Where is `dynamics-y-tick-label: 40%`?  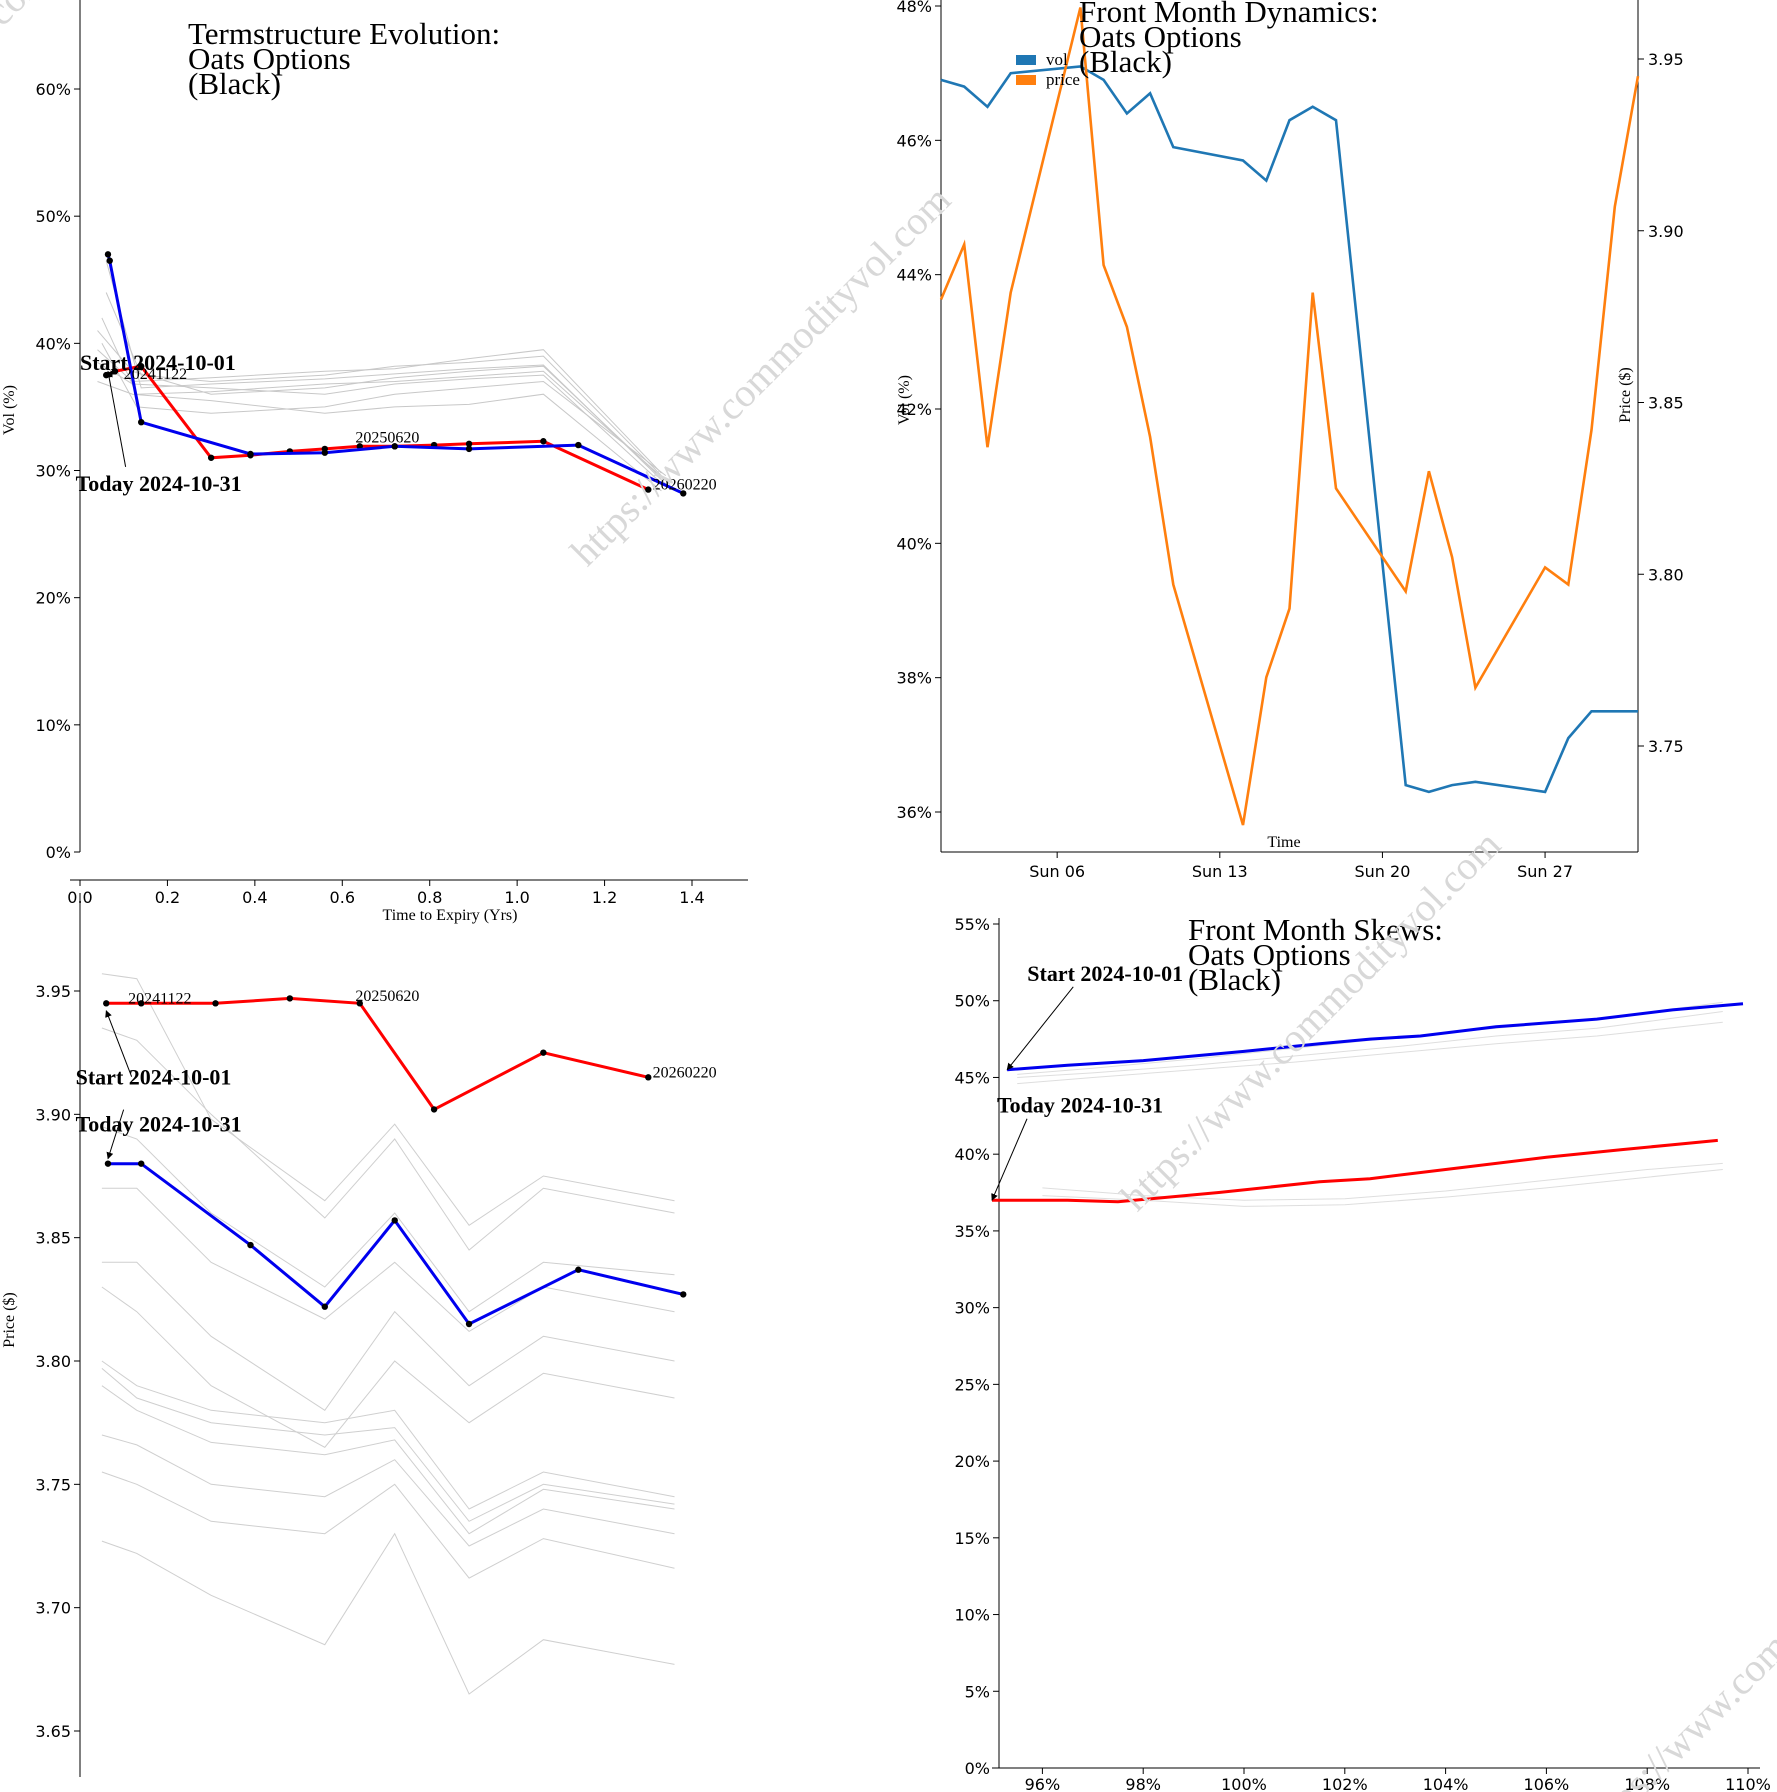 dynamics-y-tick-label: 40% is located at coordinates (914, 543).